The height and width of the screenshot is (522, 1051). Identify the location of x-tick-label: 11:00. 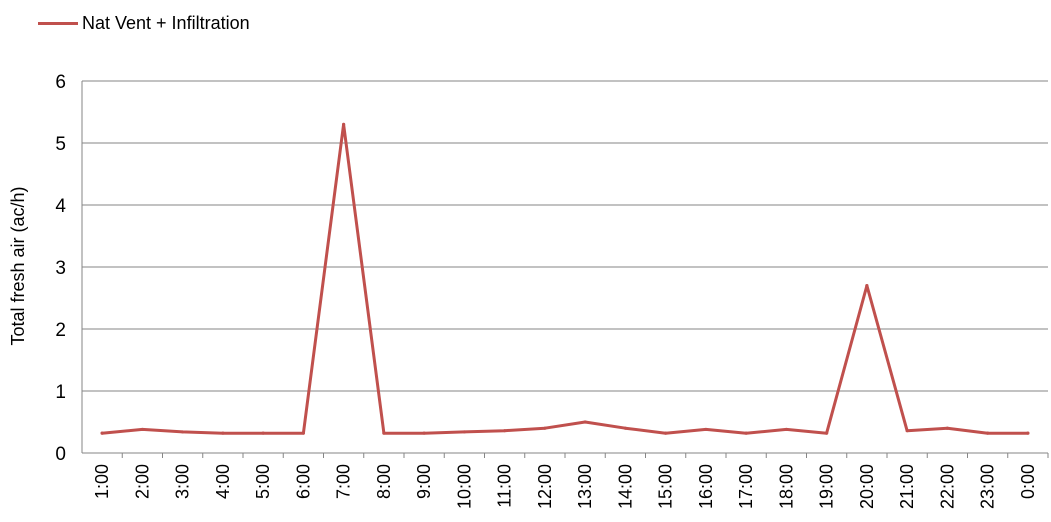
(505, 486).